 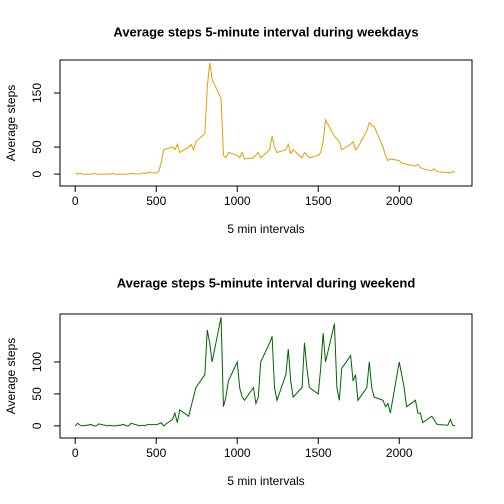 I want to click on y-tick-label: 150, so click(x=37, y=93).